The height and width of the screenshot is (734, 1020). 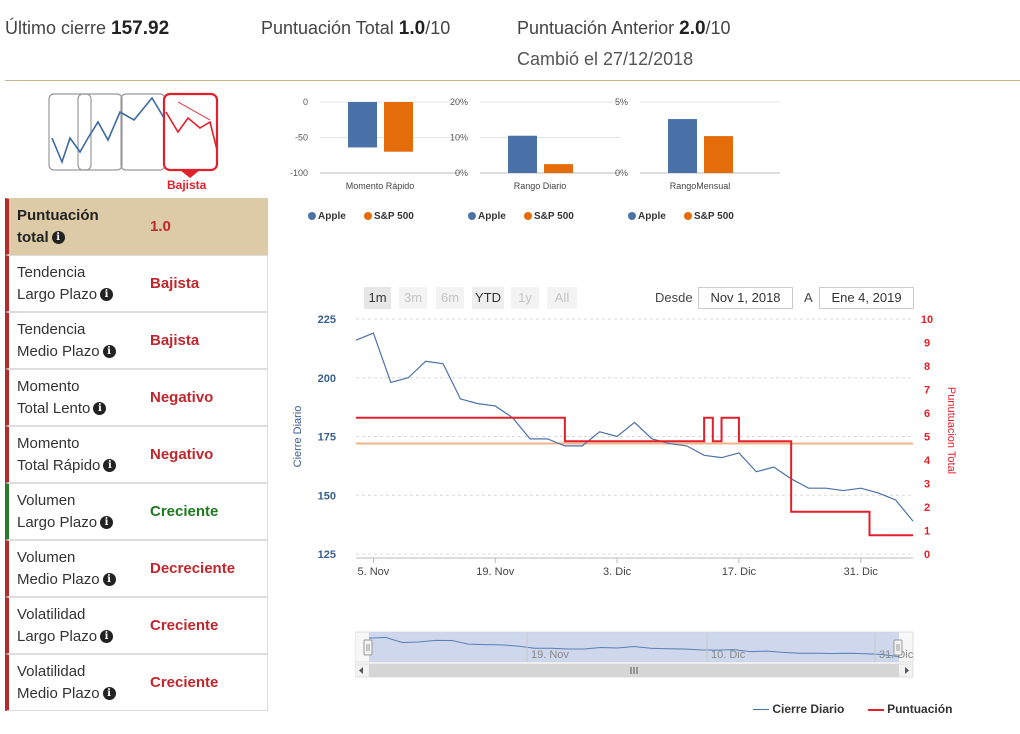 What do you see at coordinates (58, 215) in the screenshot?
I see `row-label-line1: Puntuación` at bounding box center [58, 215].